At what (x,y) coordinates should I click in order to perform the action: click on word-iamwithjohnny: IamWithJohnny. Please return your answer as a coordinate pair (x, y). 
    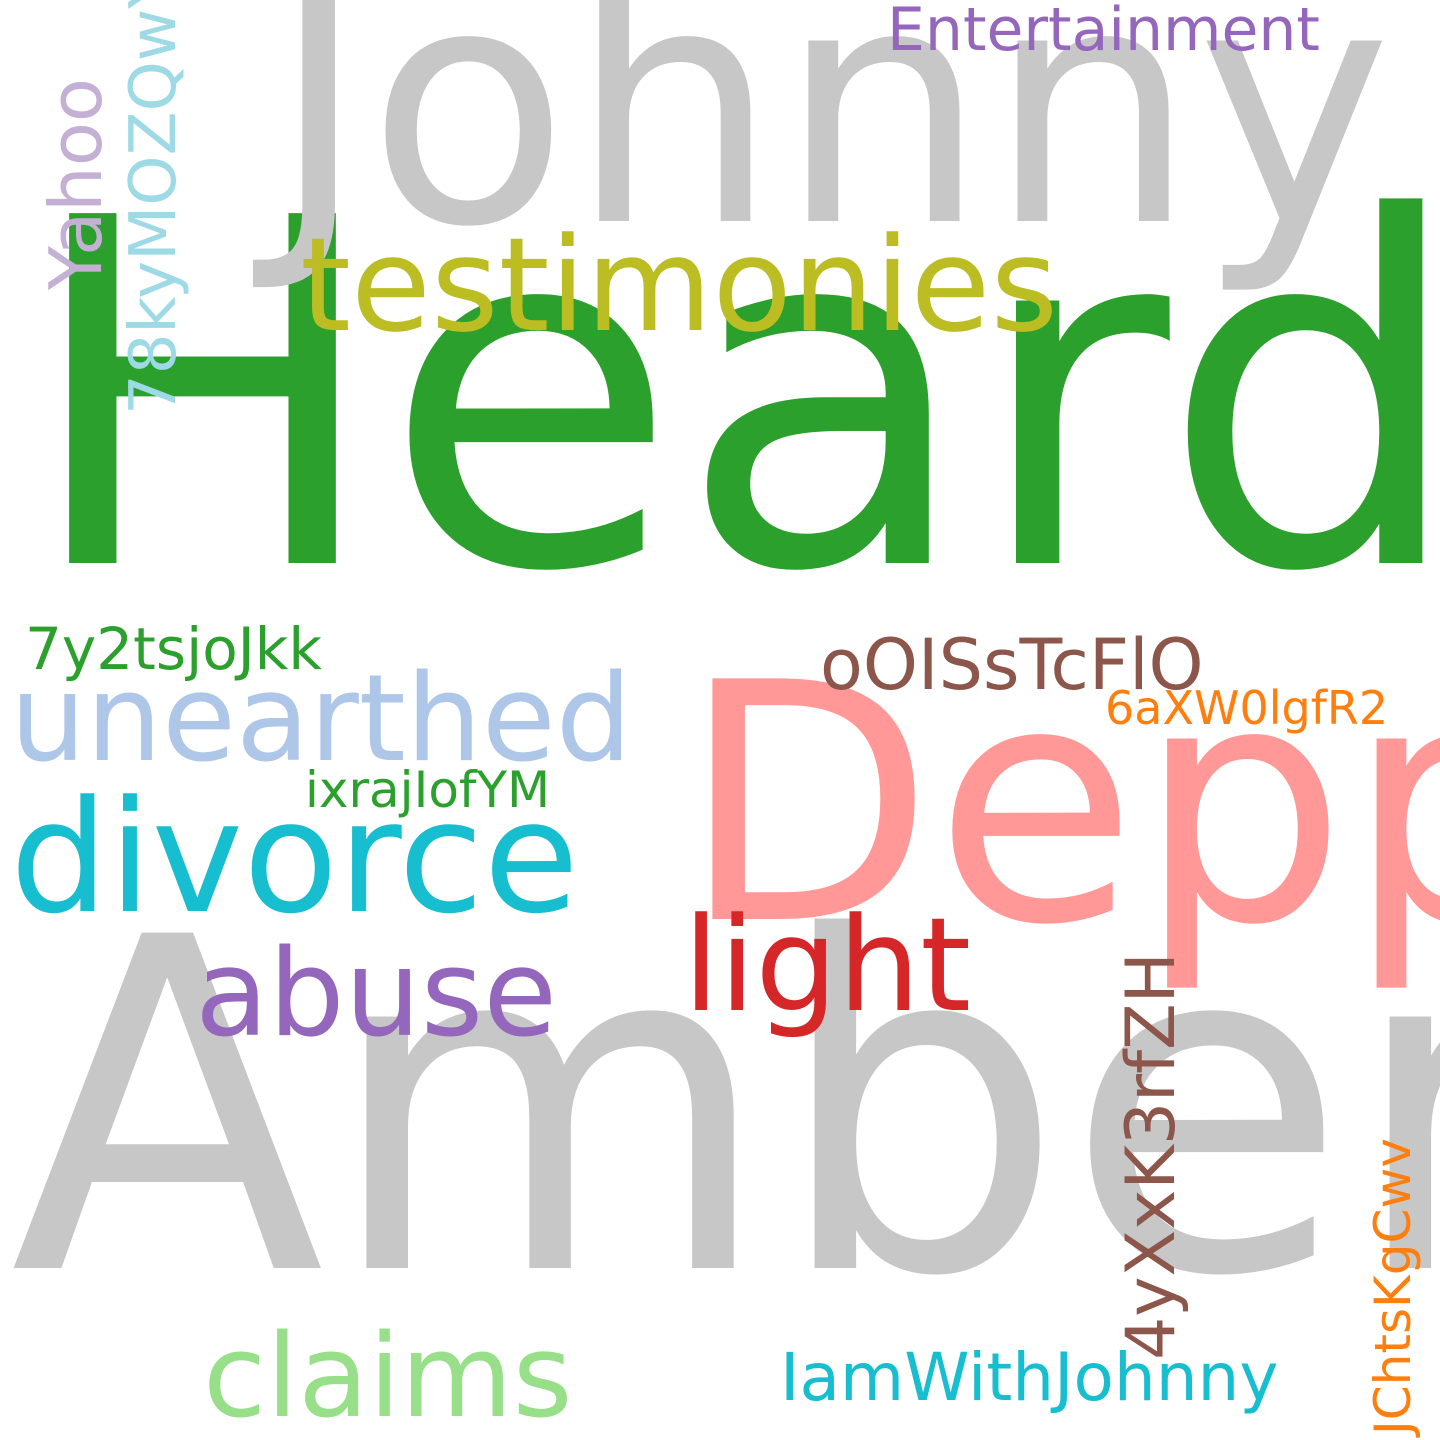
    Looking at the image, I should click on (1029, 1377).